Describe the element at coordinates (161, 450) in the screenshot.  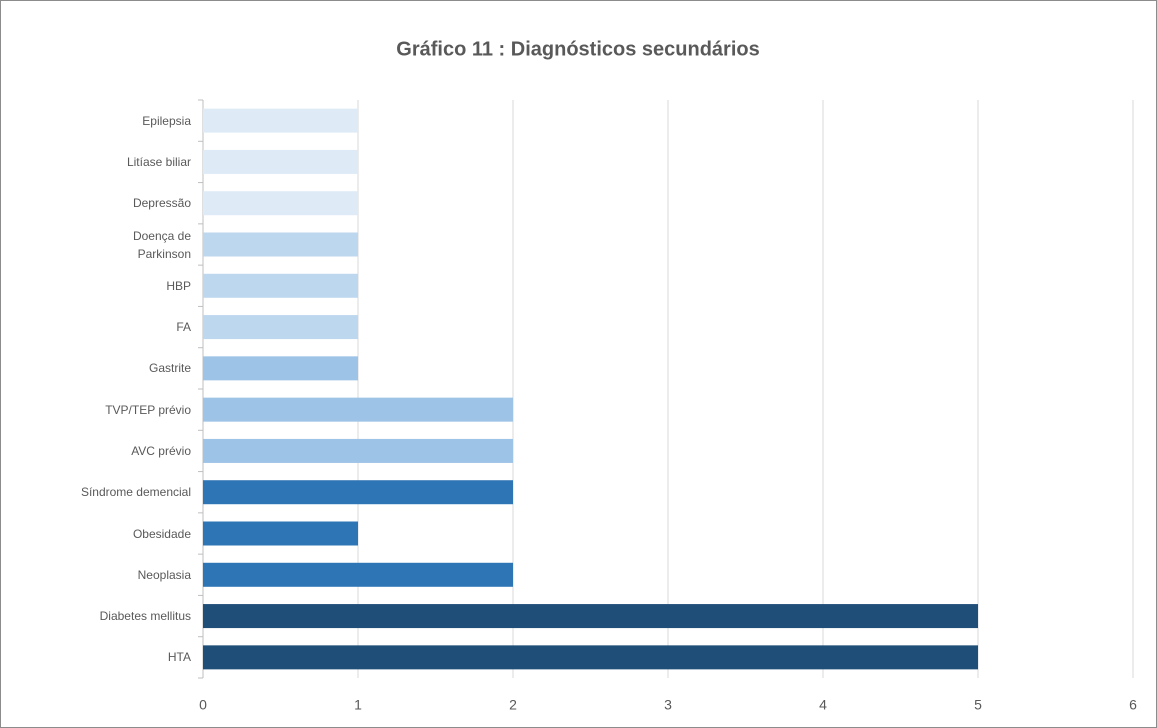
I see `y-tick-label: AVC prévio` at that location.